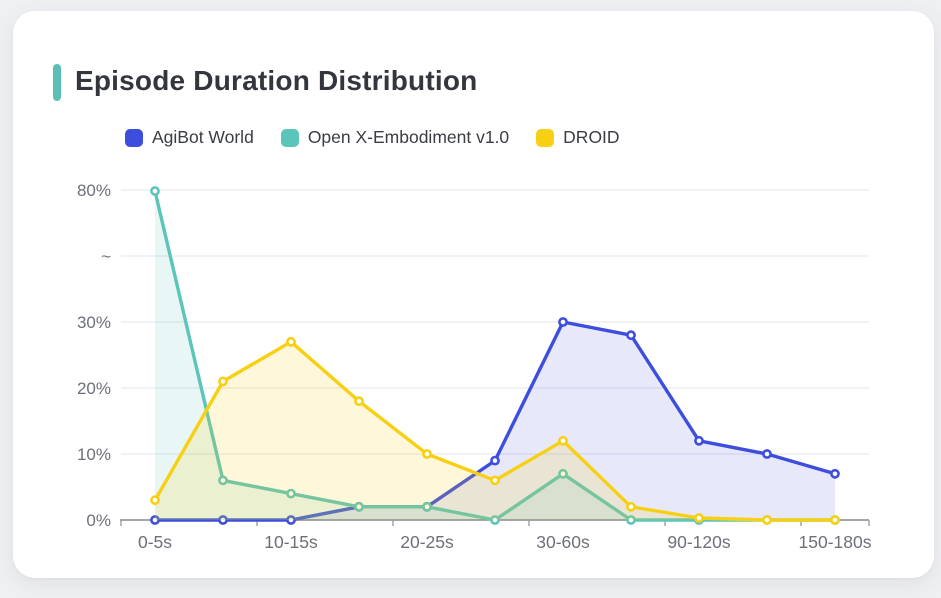  Describe the element at coordinates (698, 542) in the screenshot. I see `x-axis-label: 90-120s` at that location.